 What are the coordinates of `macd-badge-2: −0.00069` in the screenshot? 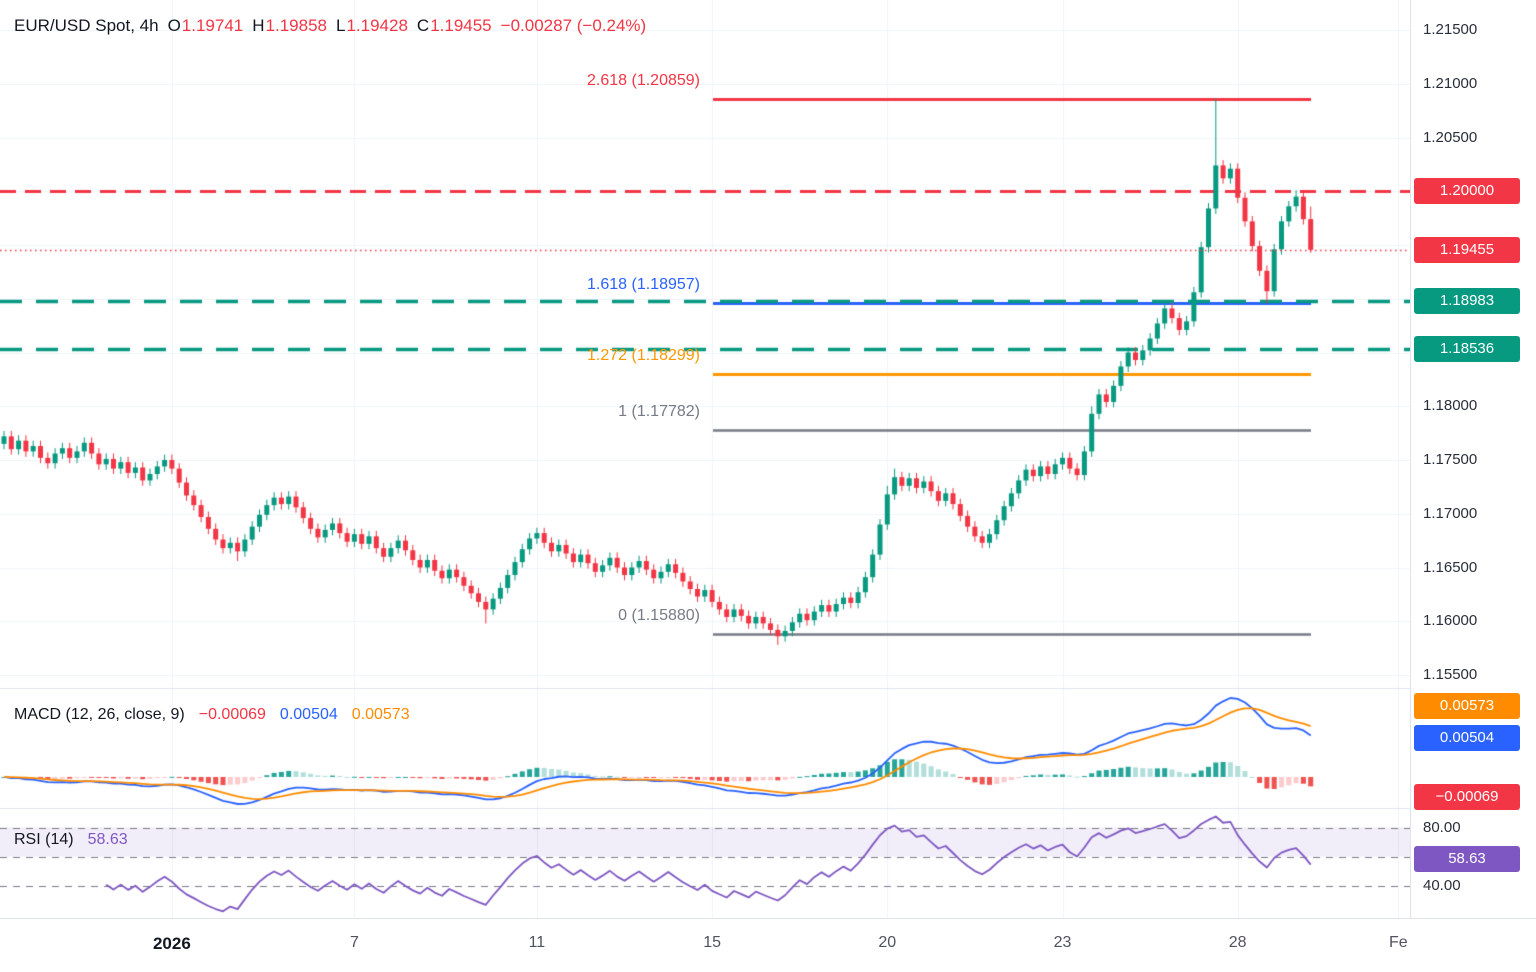 It's located at (1467, 797).